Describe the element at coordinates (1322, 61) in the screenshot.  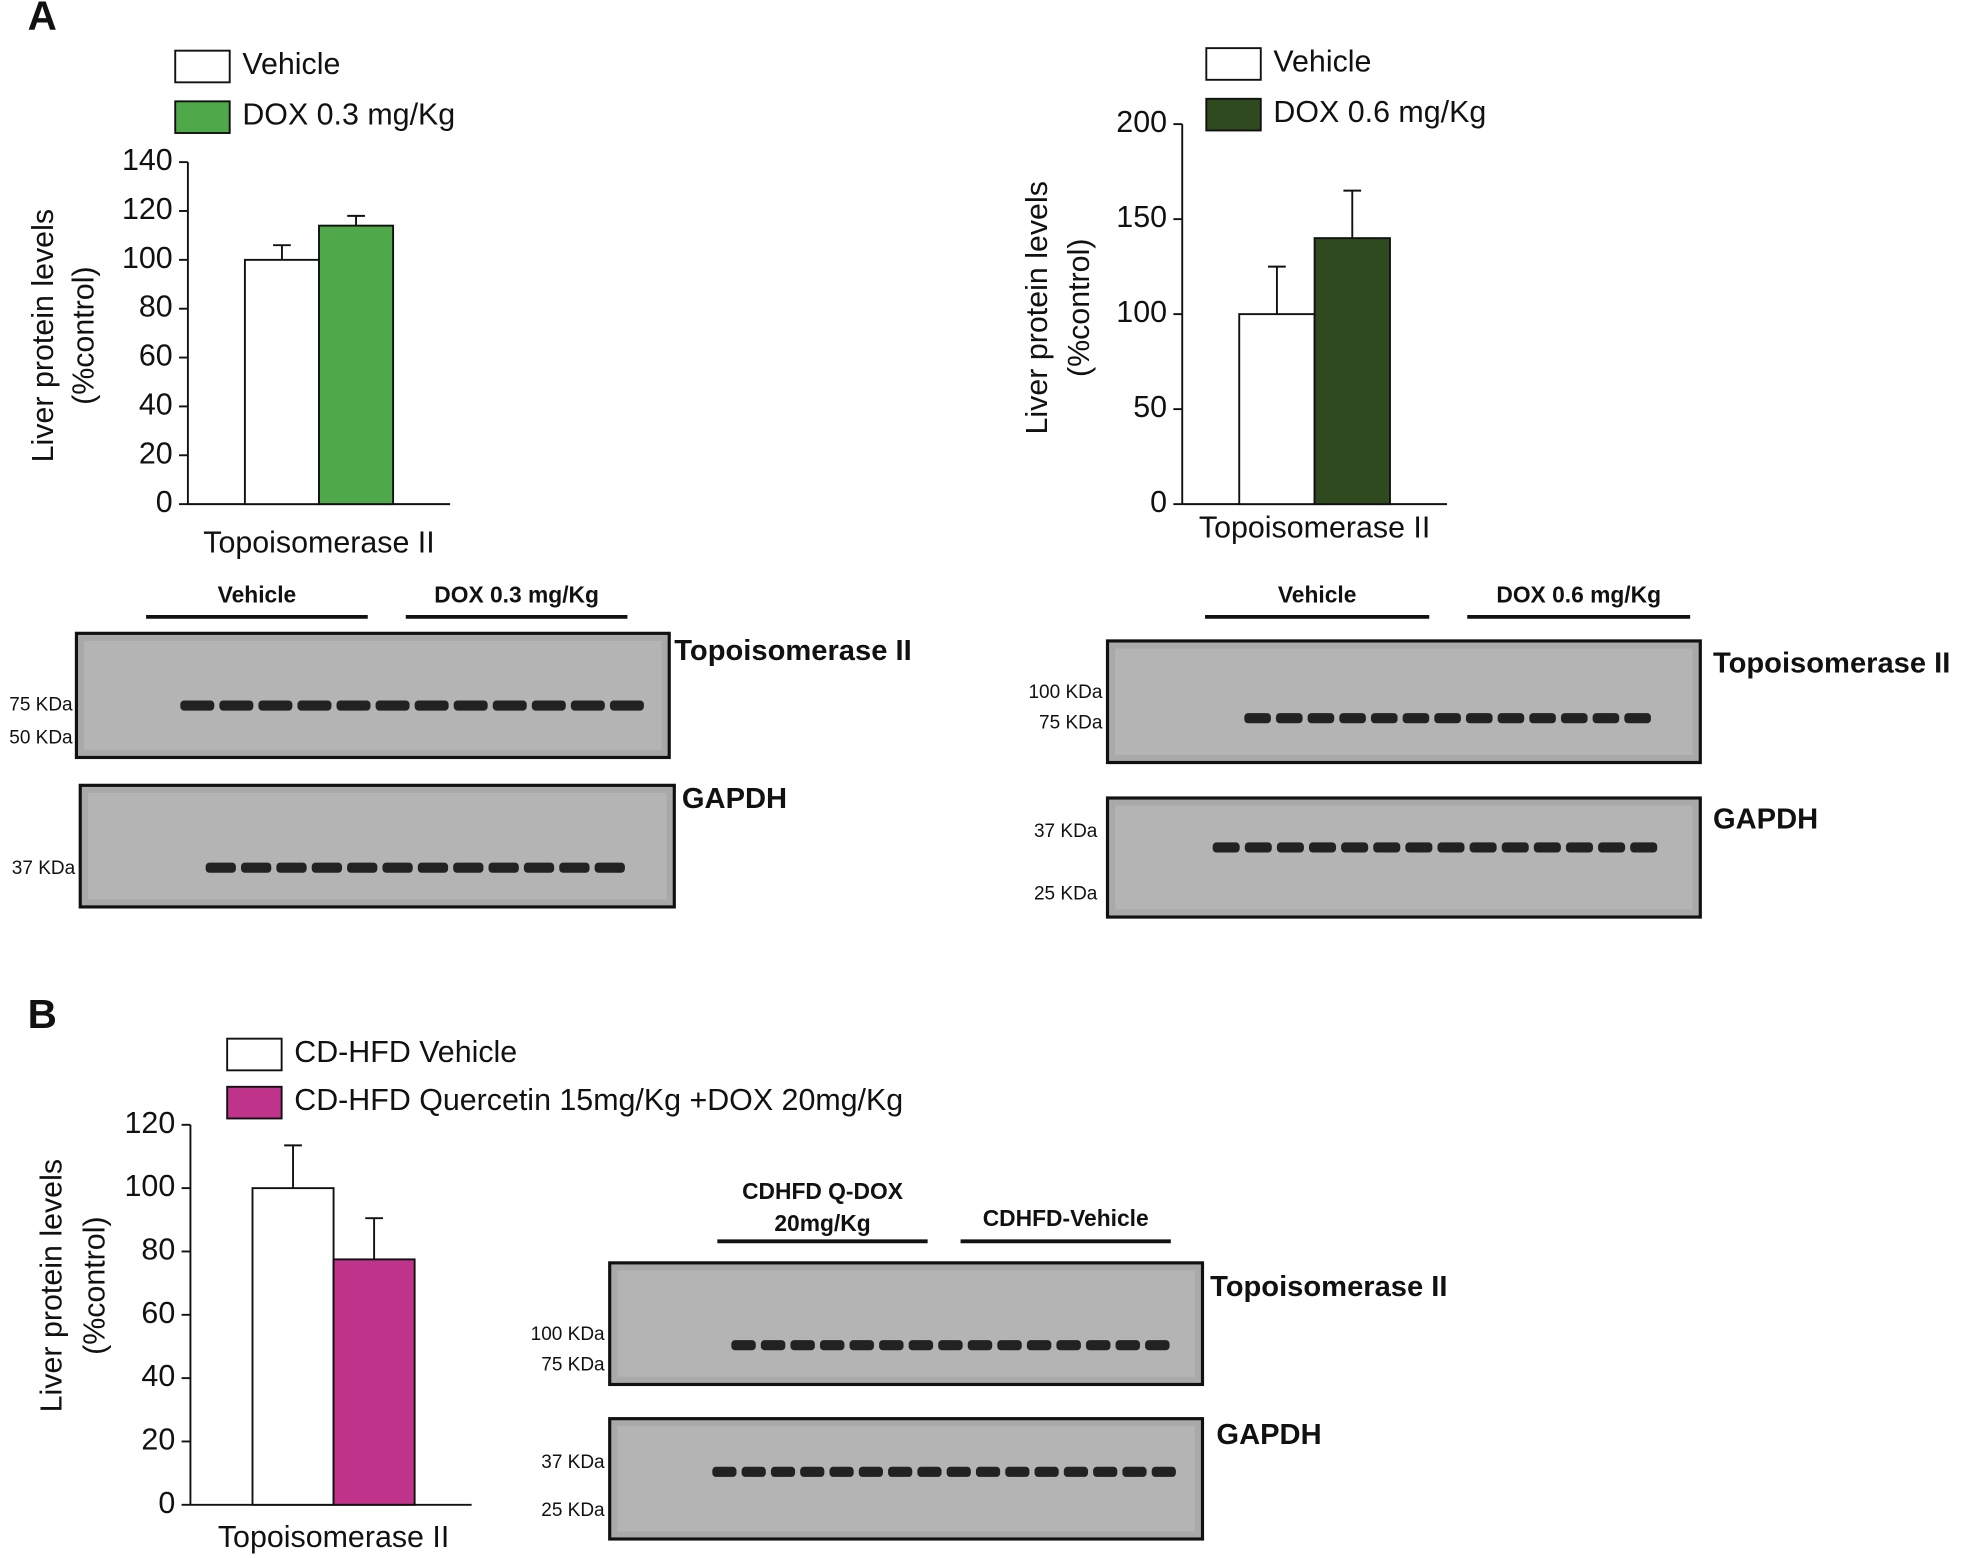
I see `legend-label: Vehicle` at that location.